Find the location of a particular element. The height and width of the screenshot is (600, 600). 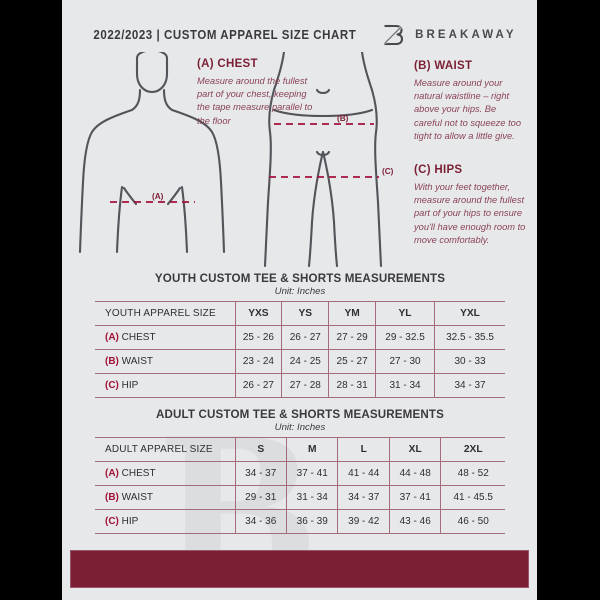

adult-size-header: ADULT APPAREL SIZE is located at coordinates (159, 449).